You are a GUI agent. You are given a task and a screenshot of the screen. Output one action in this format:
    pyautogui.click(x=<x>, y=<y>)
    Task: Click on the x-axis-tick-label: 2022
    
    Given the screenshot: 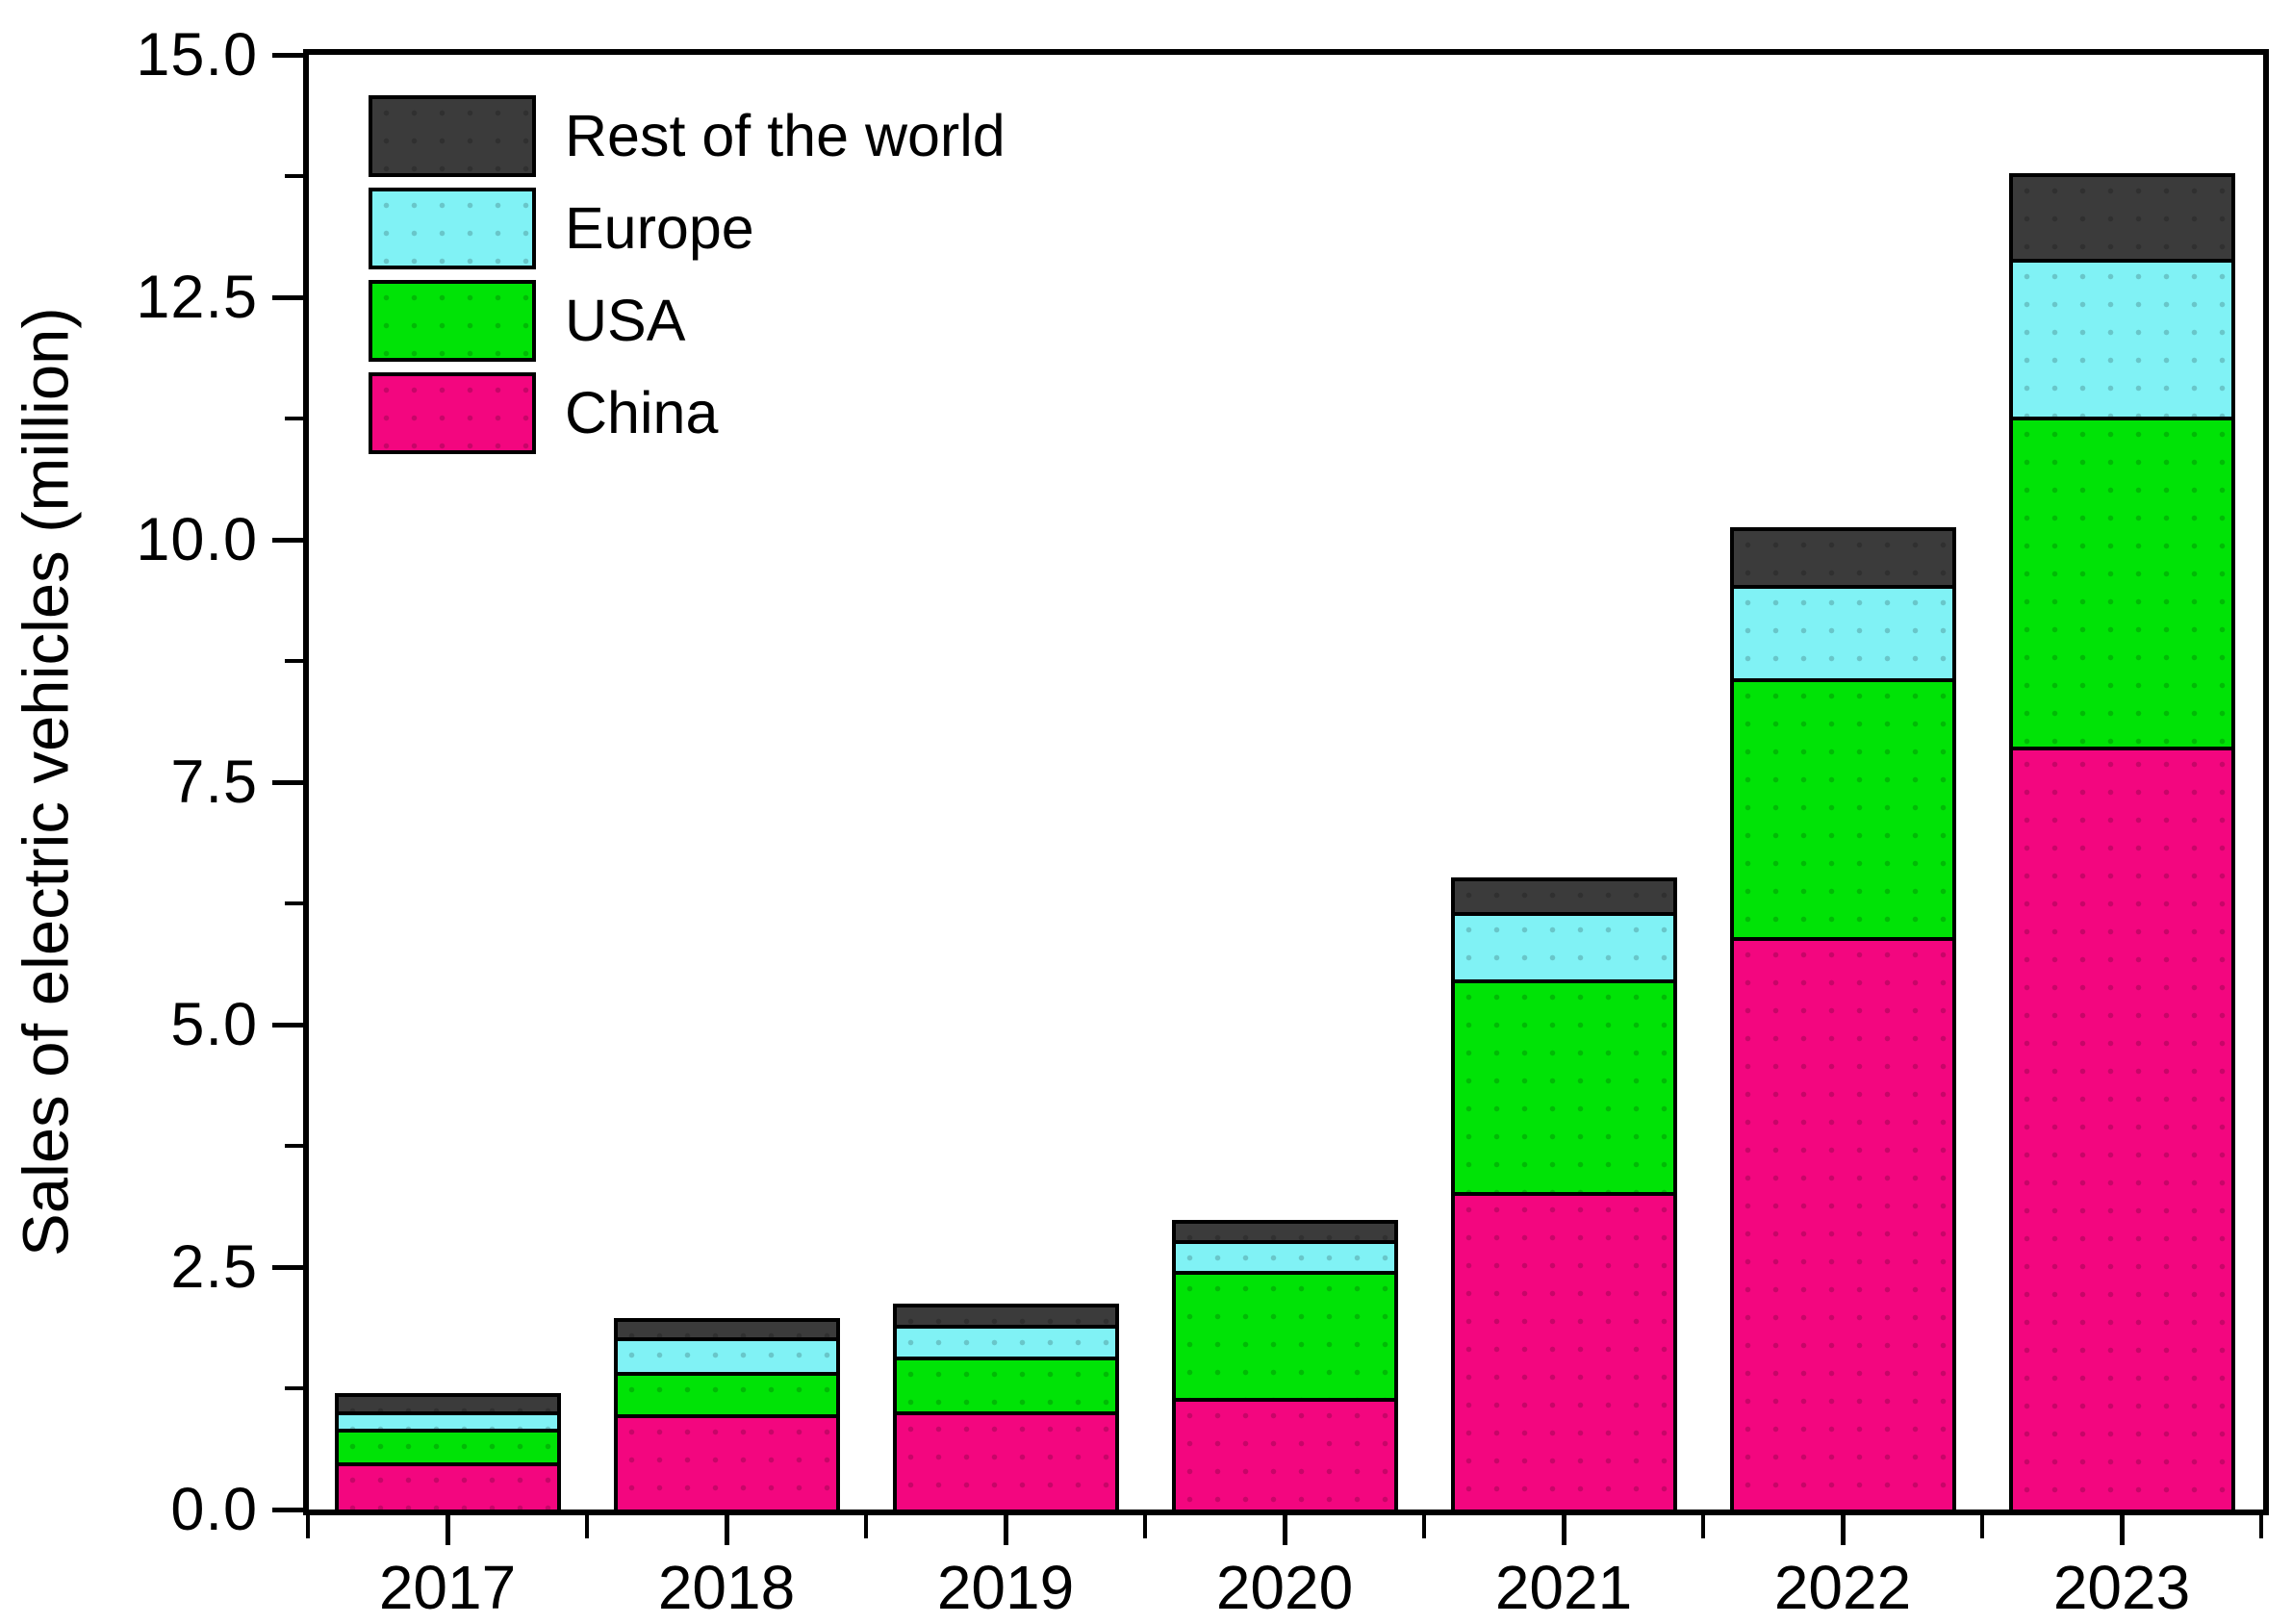 What is the action you would take?
    pyautogui.click(x=1842, y=1587)
    